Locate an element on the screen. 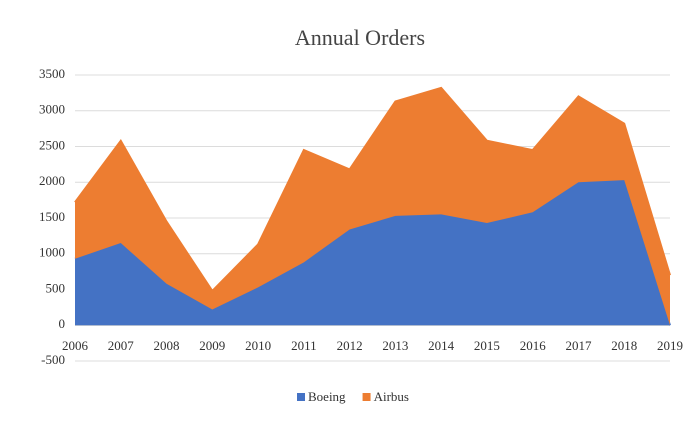 This screenshot has height=423, width=698. x-tick-label: 2015 is located at coordinates (487, 345).